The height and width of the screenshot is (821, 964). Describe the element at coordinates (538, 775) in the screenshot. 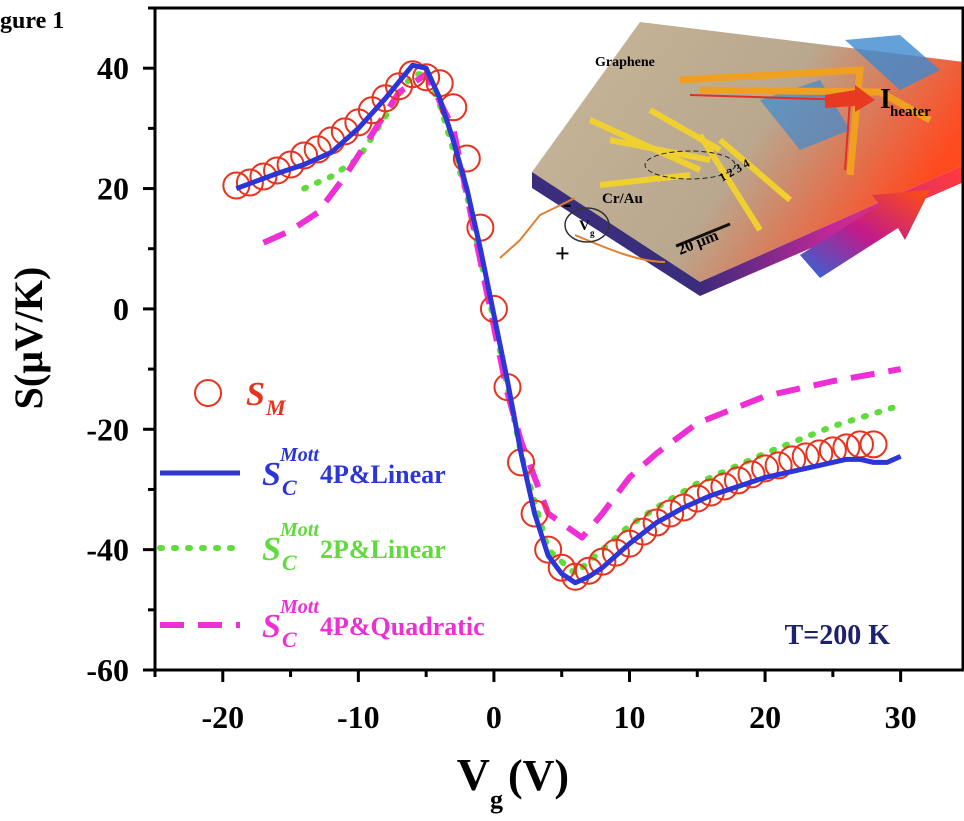

I see `x-axis-label: (V)` at that location.